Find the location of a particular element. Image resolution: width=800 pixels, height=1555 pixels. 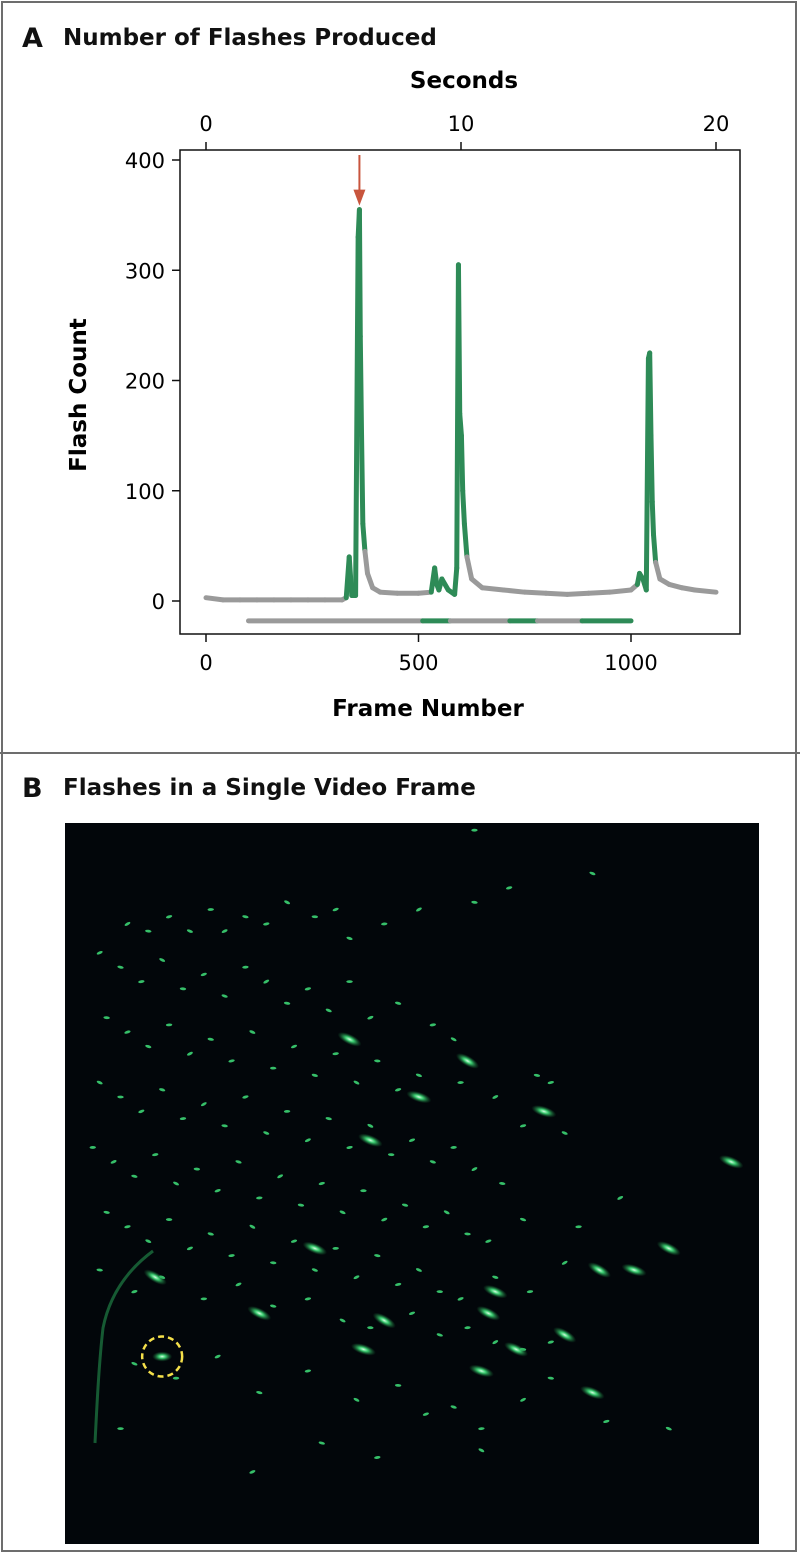

panel-a-letter: A is located at coordinates (32, 38).